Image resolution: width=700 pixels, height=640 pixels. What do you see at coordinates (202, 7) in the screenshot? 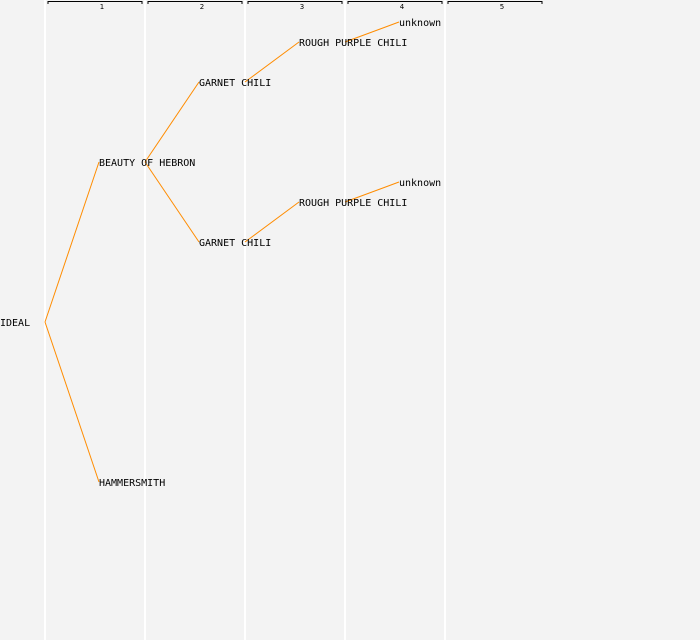
I see `generation-label-2: 2` at bounding box center [202, 7].